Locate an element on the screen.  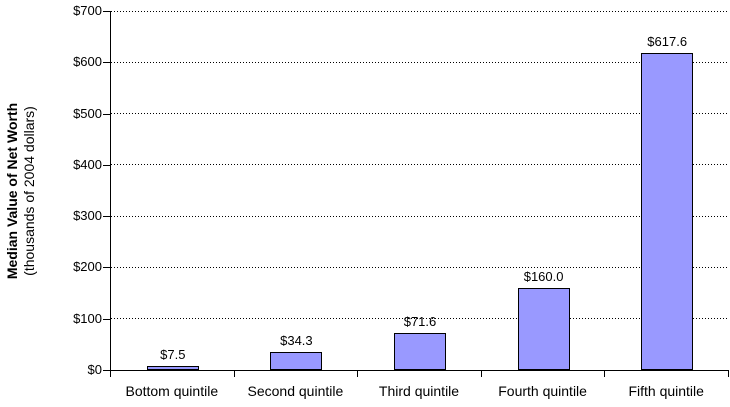
x-category-label: Fifth quintile is located at coordinates (666, 391).